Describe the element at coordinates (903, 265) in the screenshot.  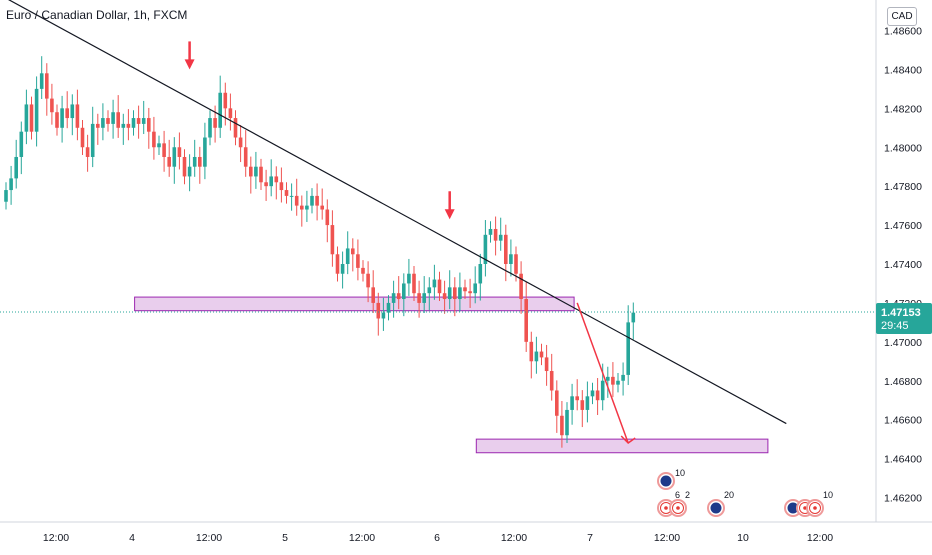
I see `price-tick-label: 1.47400` at that location.